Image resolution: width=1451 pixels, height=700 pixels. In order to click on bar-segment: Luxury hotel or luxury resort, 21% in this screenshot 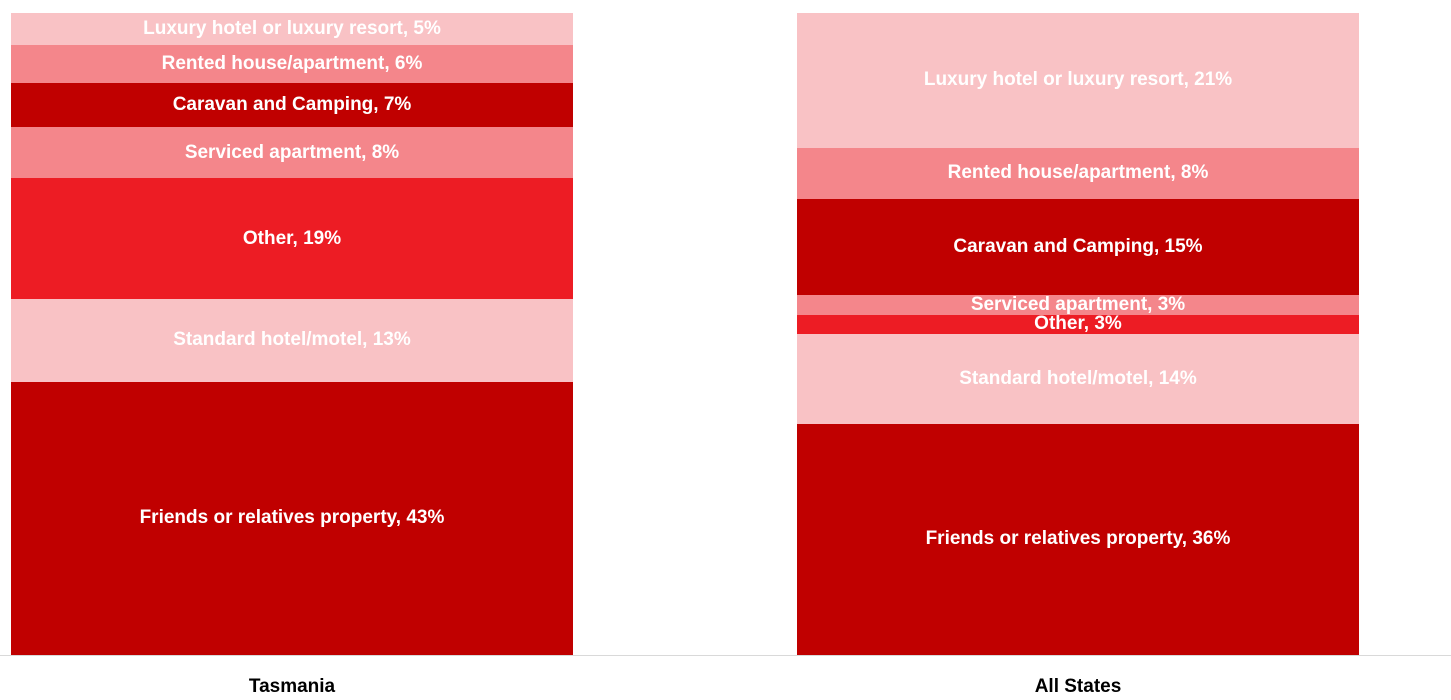, I will do `click(1078, 80)`.